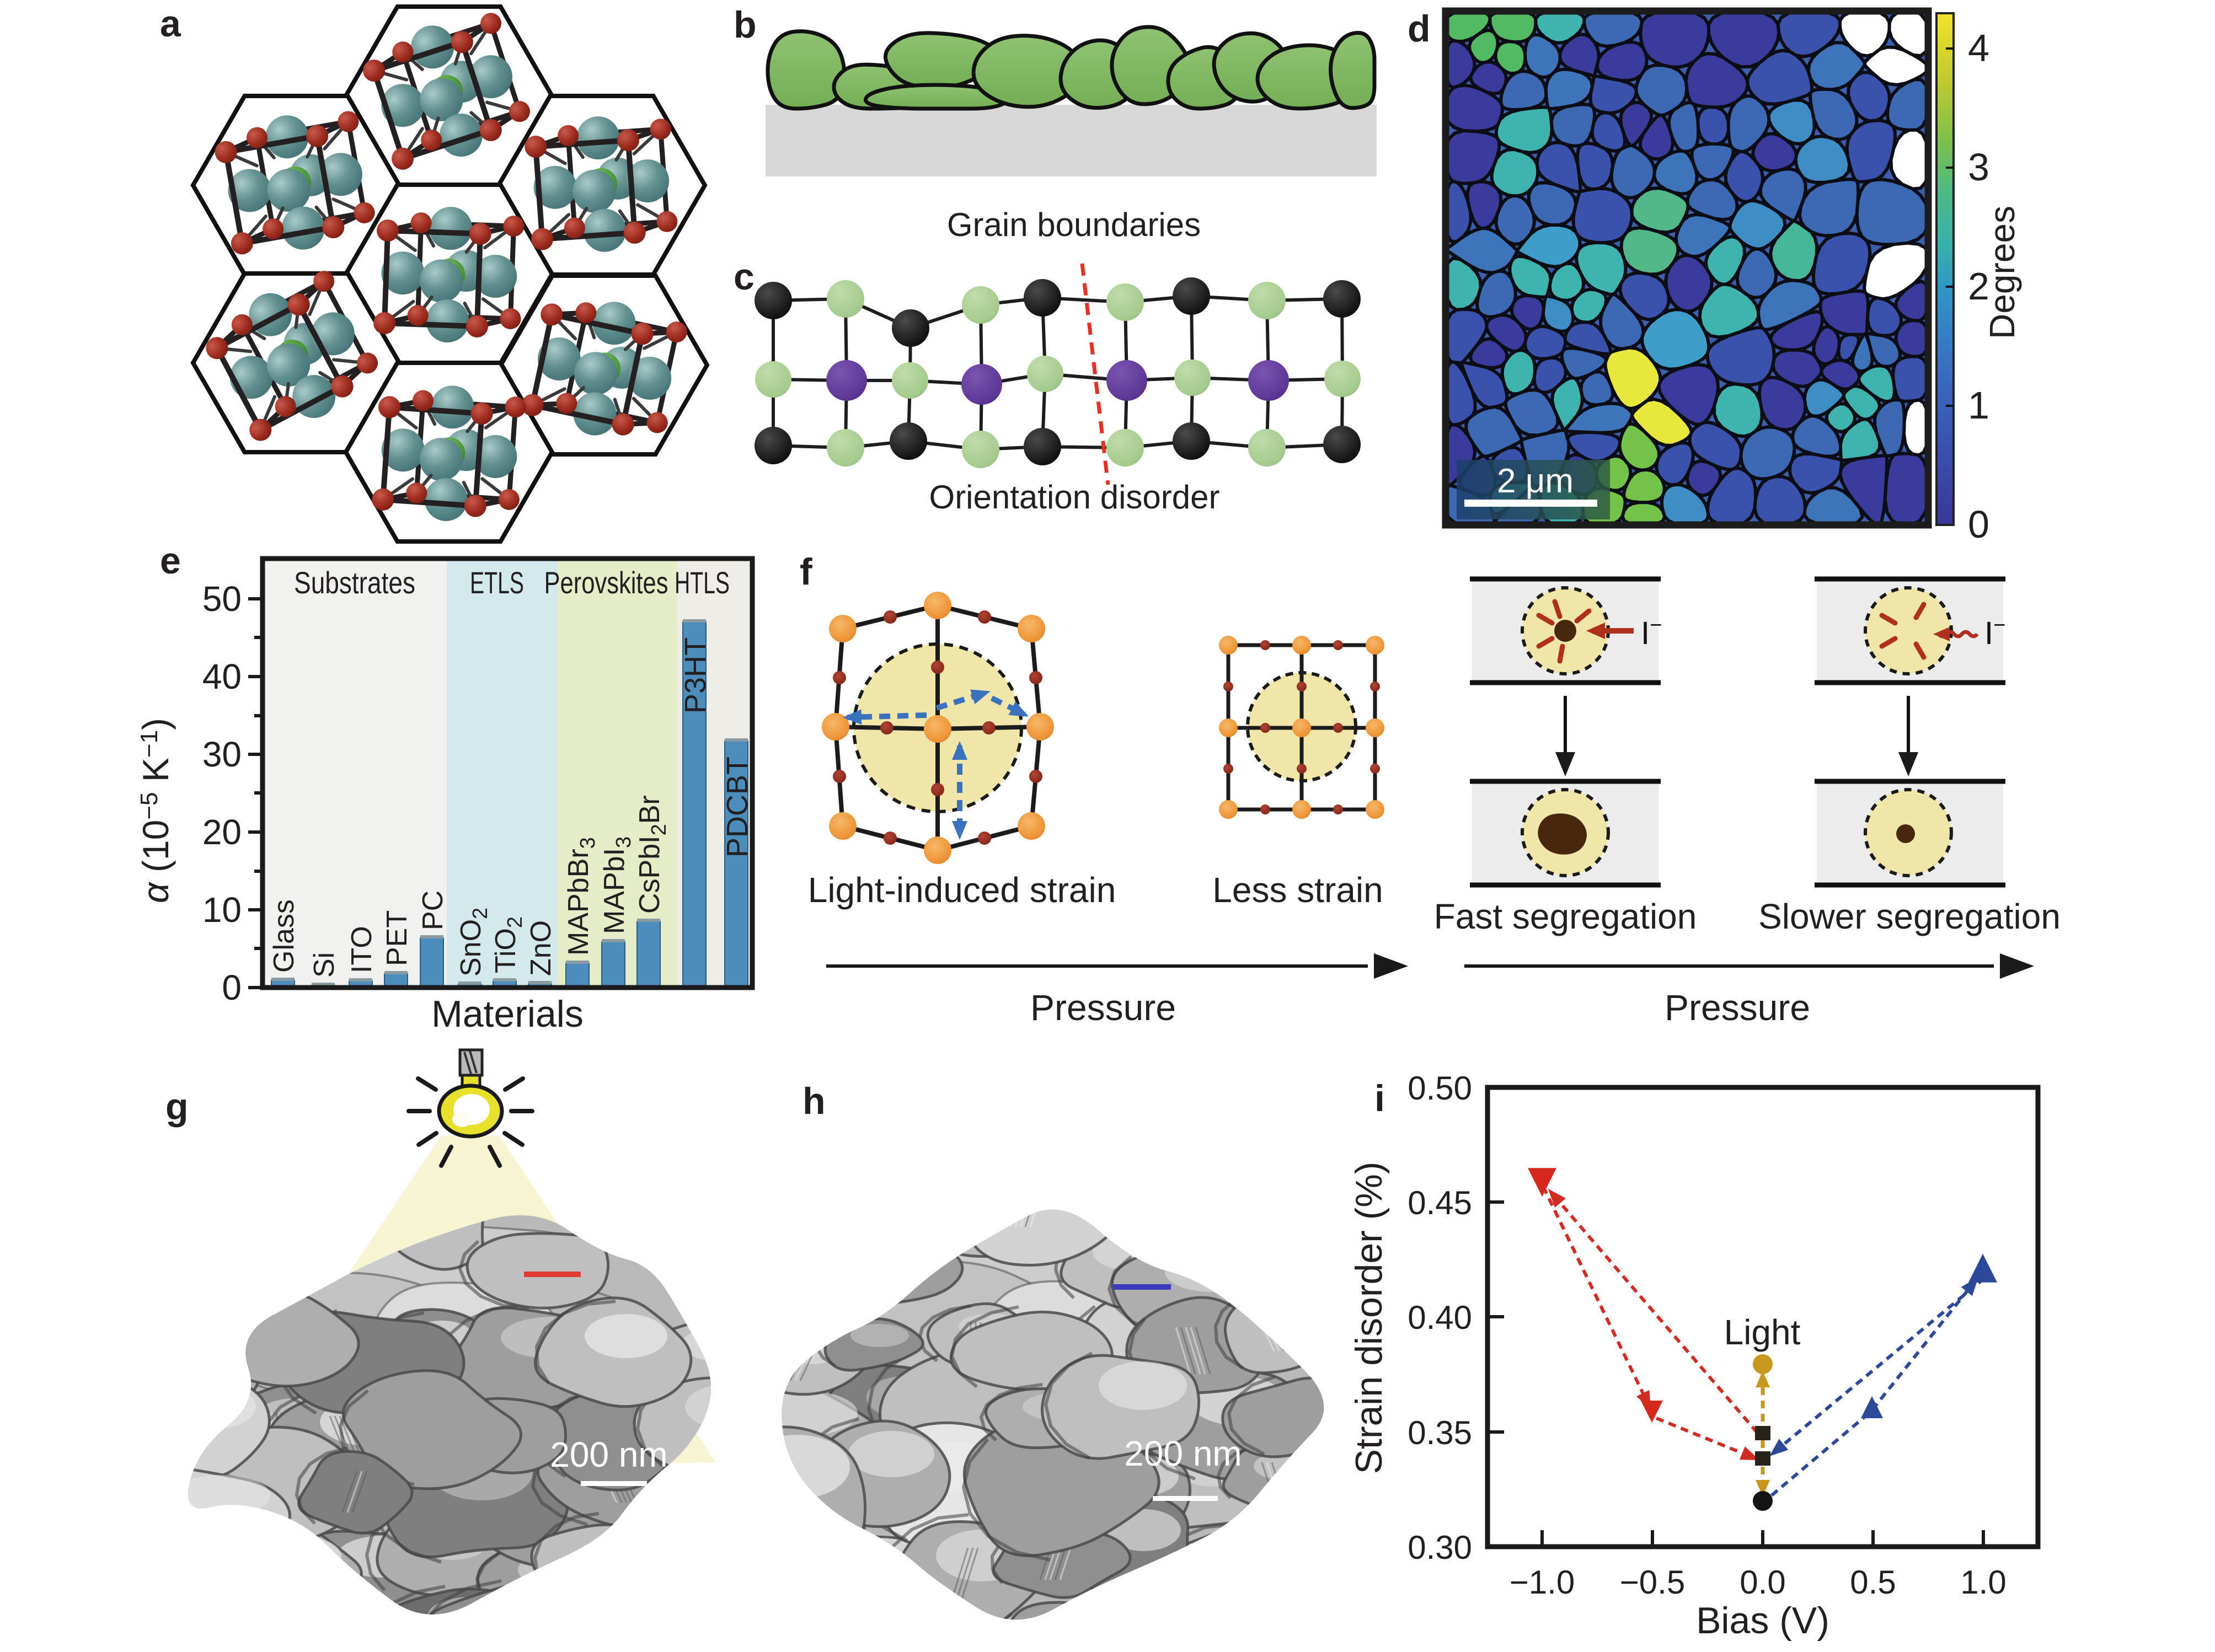  Describe the element at coordinates (1565, 916) in the screenshot. I see `svg-text: Fast segregation` at that location.